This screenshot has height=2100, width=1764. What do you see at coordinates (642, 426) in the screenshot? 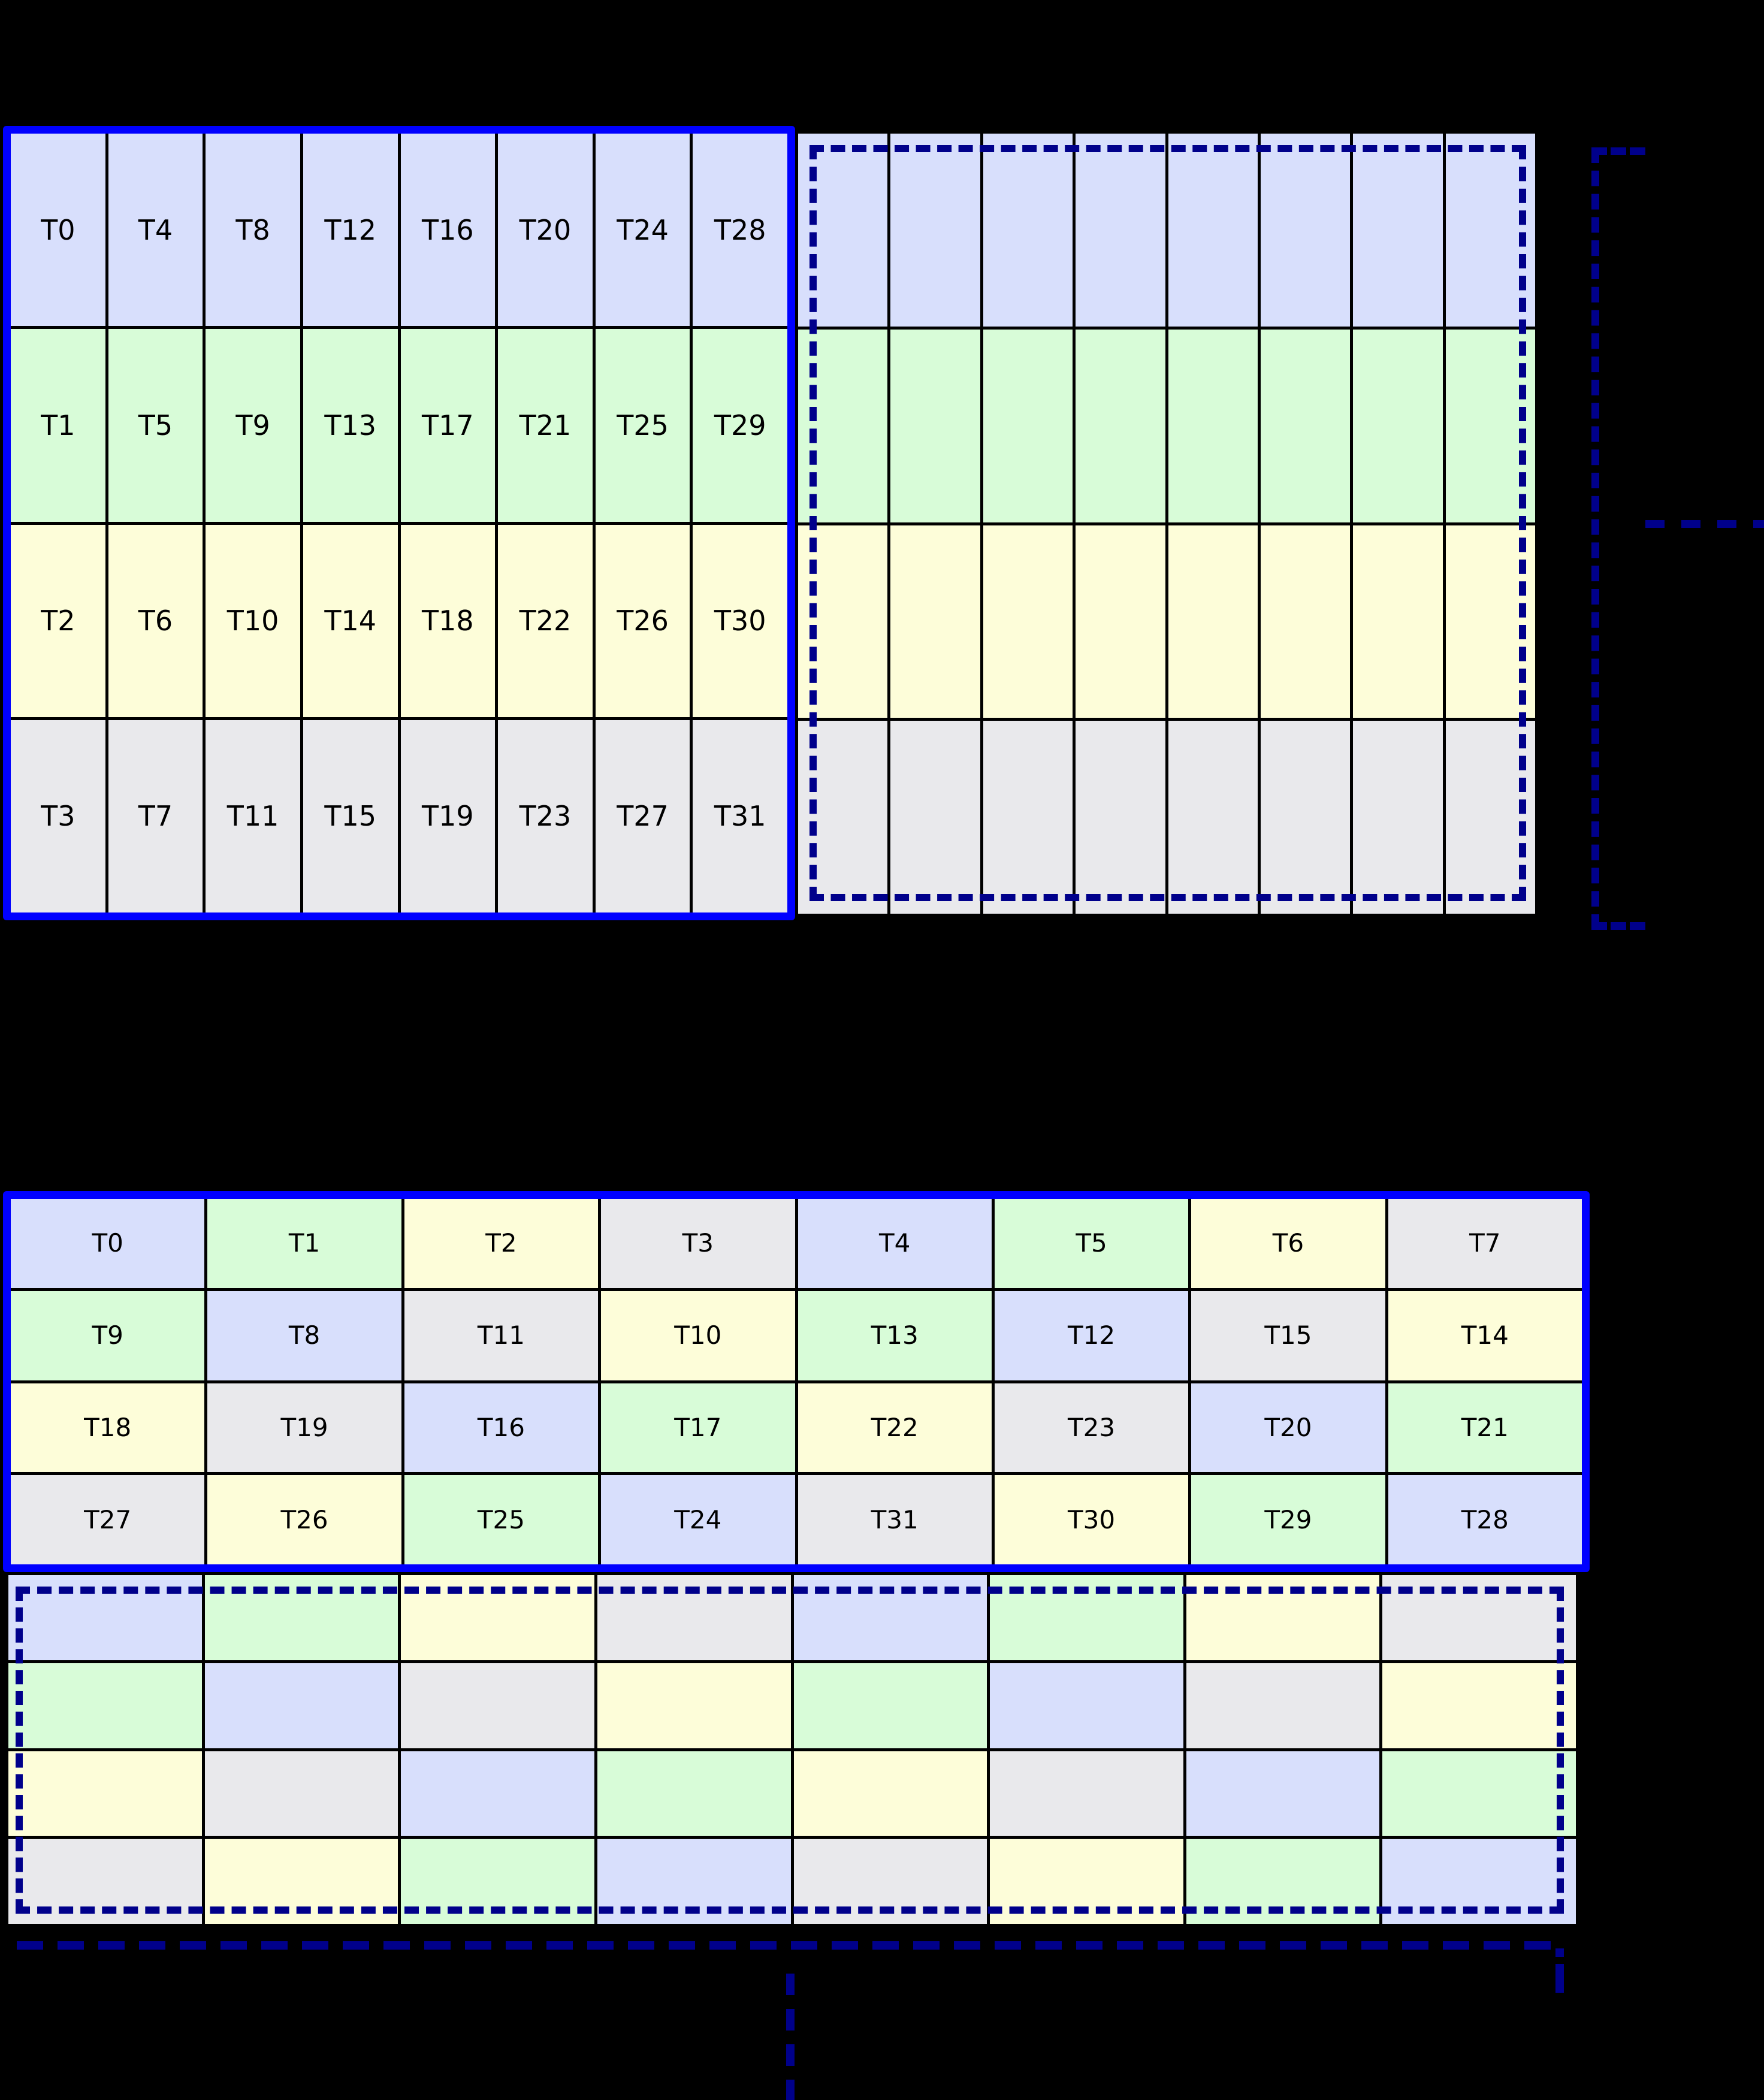
I see `thread-cell: T25` at bounding box center [642, 426].